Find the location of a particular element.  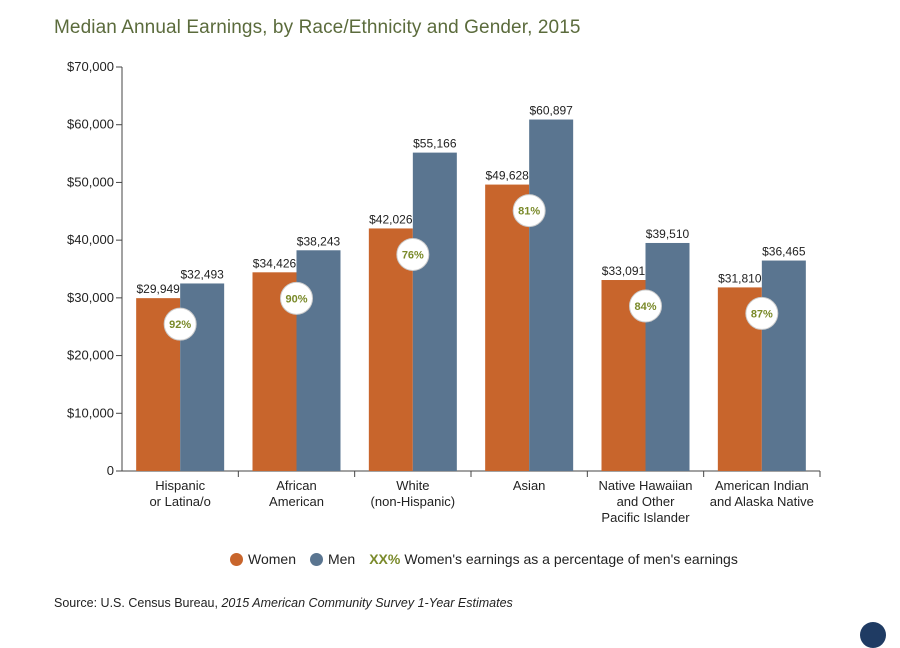

x-category-label: or Latina/o is located at coordinates (179, 501).